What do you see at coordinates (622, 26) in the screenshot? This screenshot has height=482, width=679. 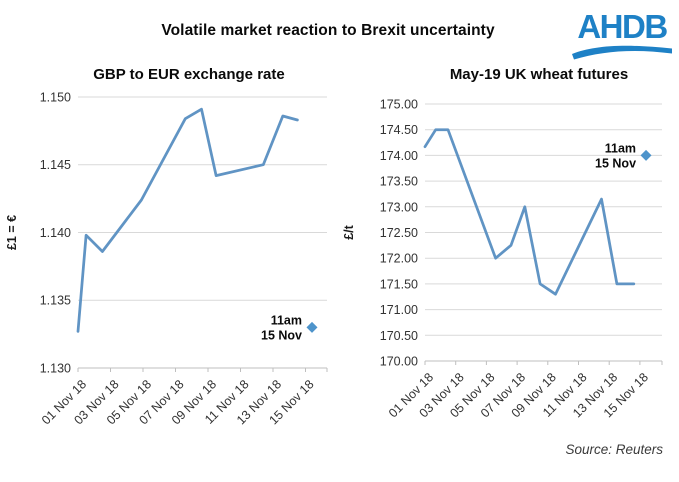 I see `ahdb-logo-text: AHDB` at bounding box center [622, 26].